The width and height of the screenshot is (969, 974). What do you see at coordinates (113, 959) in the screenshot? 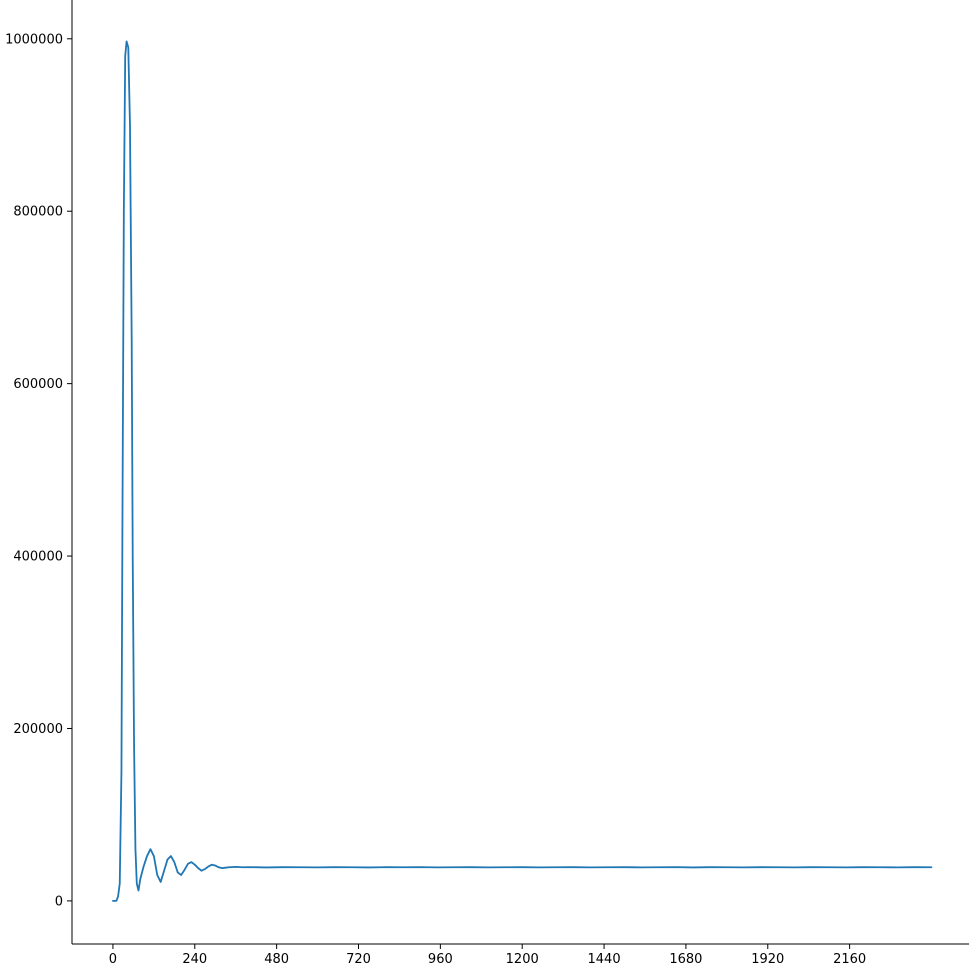
I see `x-tick-label: 0` at bounding box center [113, 959].